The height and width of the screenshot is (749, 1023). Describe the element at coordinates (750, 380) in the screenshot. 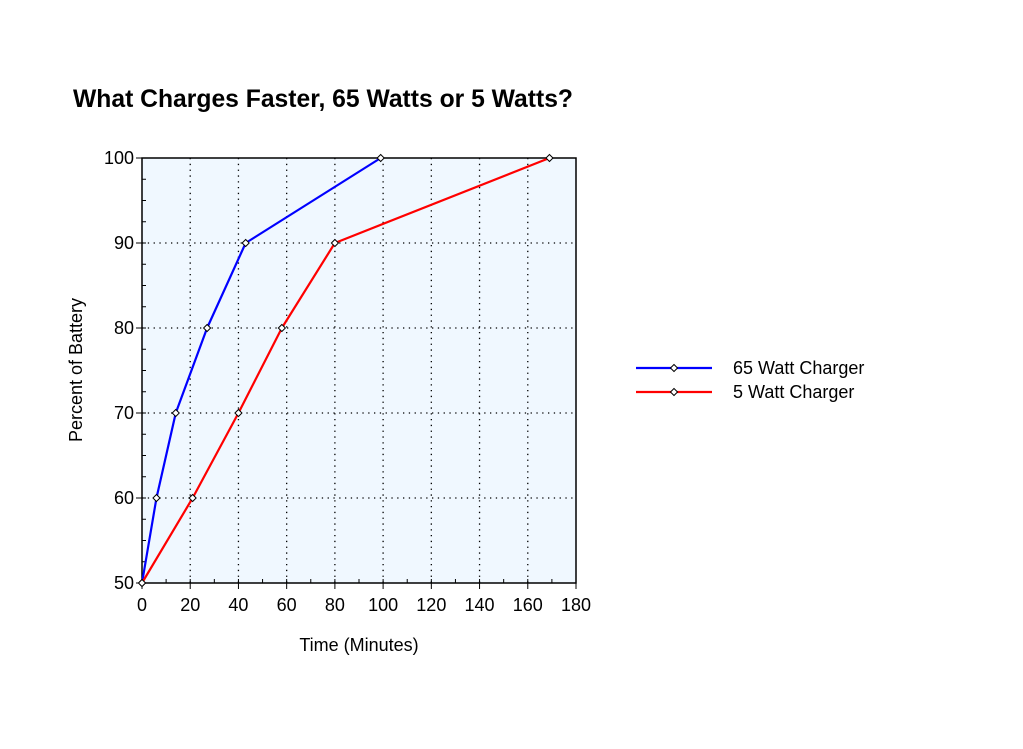

I see `legend: 65 Watt Charger 5 Watt Charger` at that location.